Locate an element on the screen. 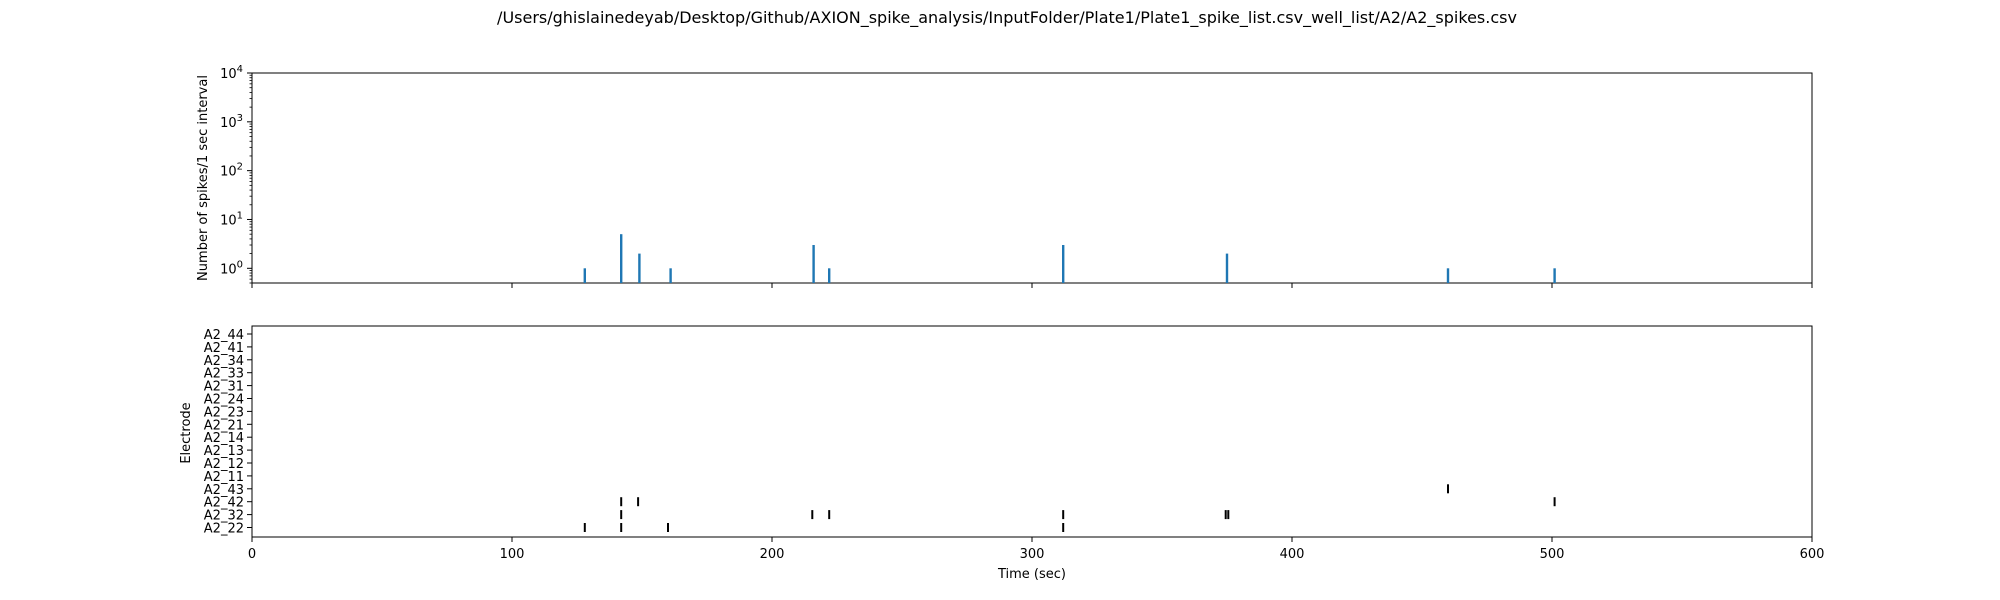 This screenshot has width=2000, height=600. electrode-y-axis-label: Electrode is located at coordinates (186, 432).